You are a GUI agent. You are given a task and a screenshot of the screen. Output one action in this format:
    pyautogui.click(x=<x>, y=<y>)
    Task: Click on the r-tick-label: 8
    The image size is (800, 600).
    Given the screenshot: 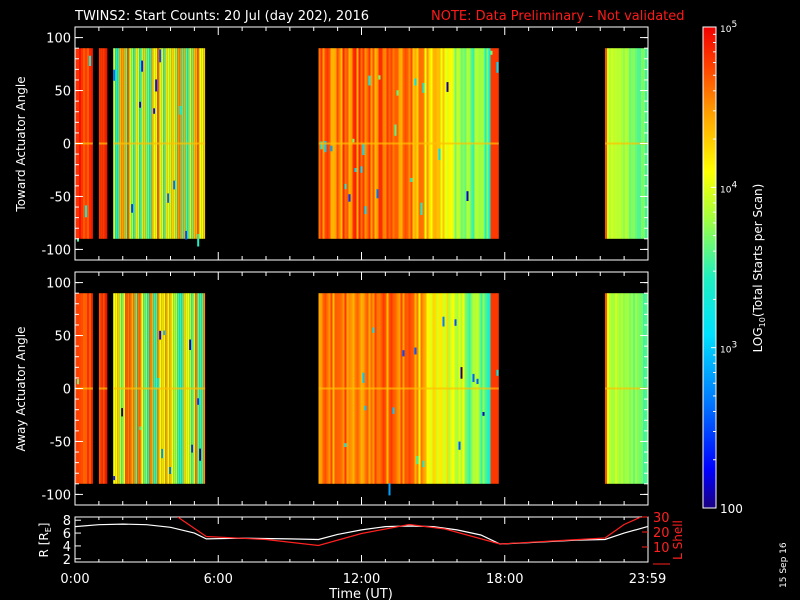 What is the action you would take?
    pyautogui.click(x=67, y=521)
    